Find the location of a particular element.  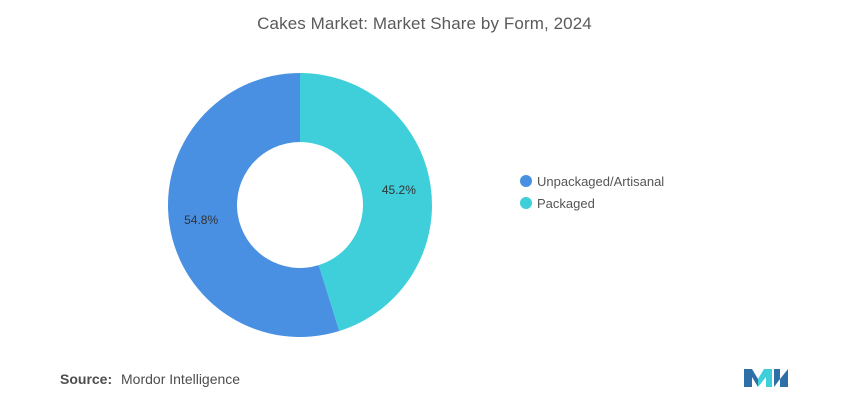

donut-labels: 45.2% 54.8% is located at coordinates (300, 205).